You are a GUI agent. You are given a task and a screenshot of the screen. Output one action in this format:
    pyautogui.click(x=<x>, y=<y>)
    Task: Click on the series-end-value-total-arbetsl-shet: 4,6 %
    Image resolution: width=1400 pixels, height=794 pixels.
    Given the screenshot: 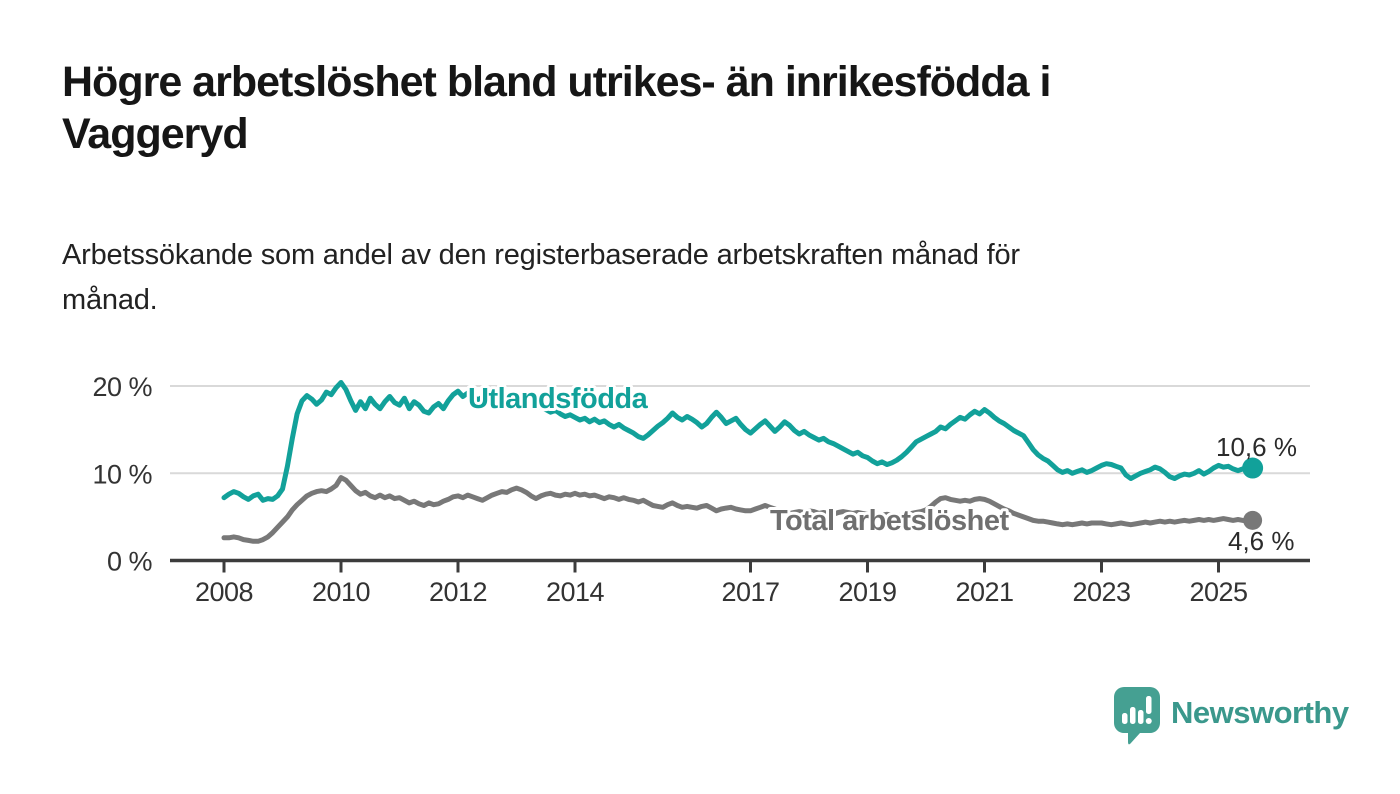 What is the action you would take?
    pyautogui.click(x=1261, y=541)
    